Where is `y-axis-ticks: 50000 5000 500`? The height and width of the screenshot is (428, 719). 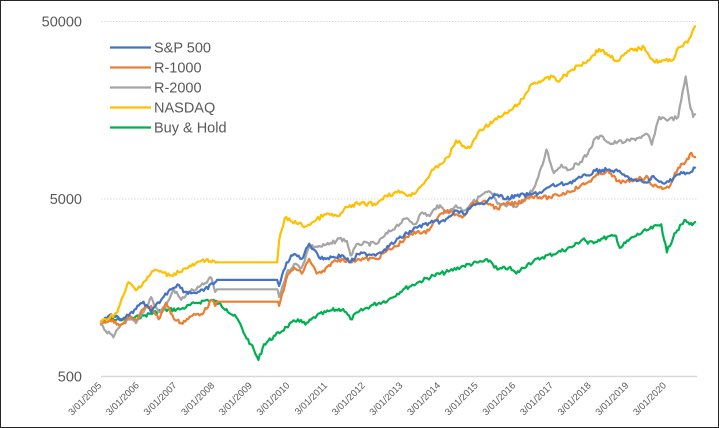
y-axis-ticks: 50000 5000 500 is located at coordinates (62, 200).